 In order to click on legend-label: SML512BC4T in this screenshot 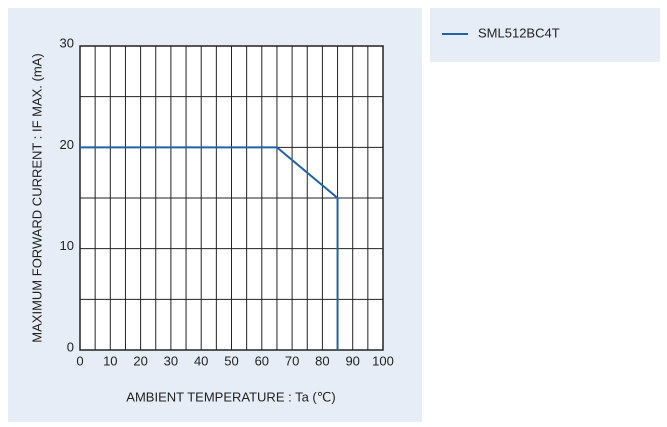, I will do `click(519, 32)`.